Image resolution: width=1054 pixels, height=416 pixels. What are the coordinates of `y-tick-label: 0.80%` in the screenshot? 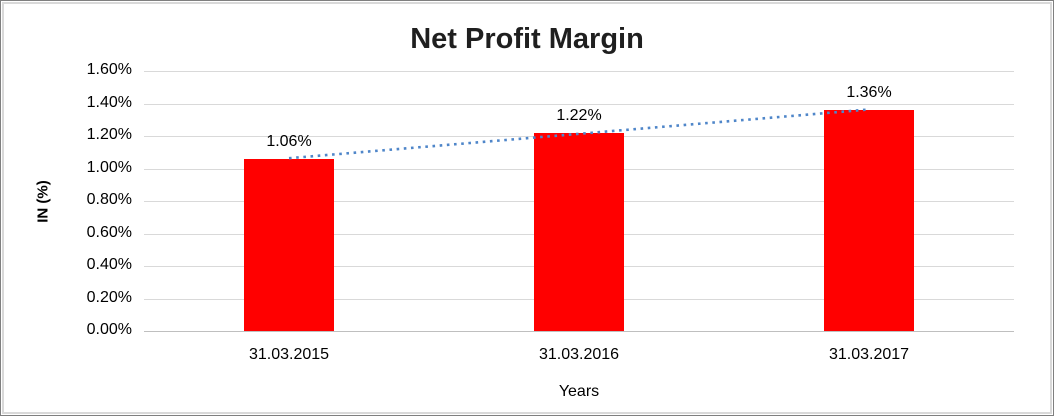 It's located at (109, 199).